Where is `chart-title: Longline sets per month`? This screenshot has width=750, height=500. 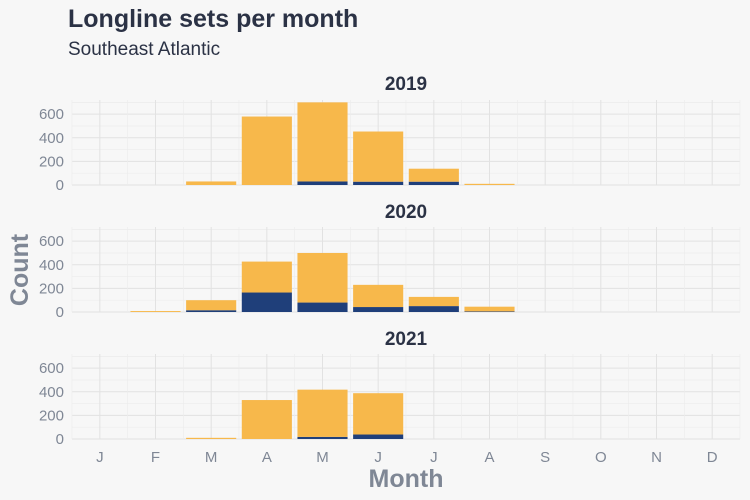
chart-title: Longline sets per month is located at coordinates (213, 19).